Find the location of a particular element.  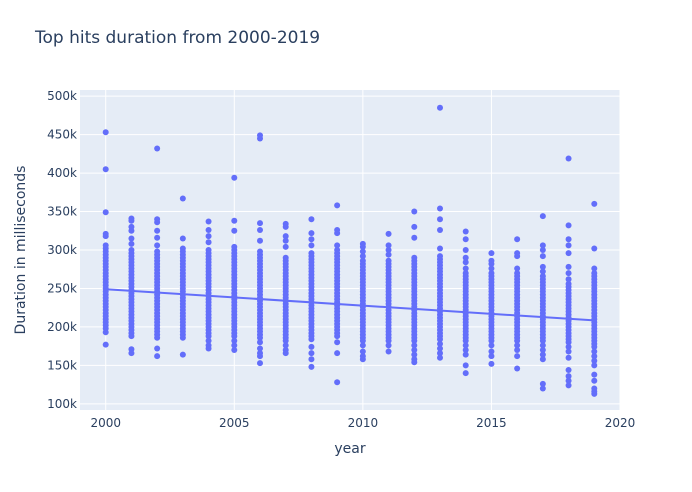

trendline is located at coordinates (350, 305).